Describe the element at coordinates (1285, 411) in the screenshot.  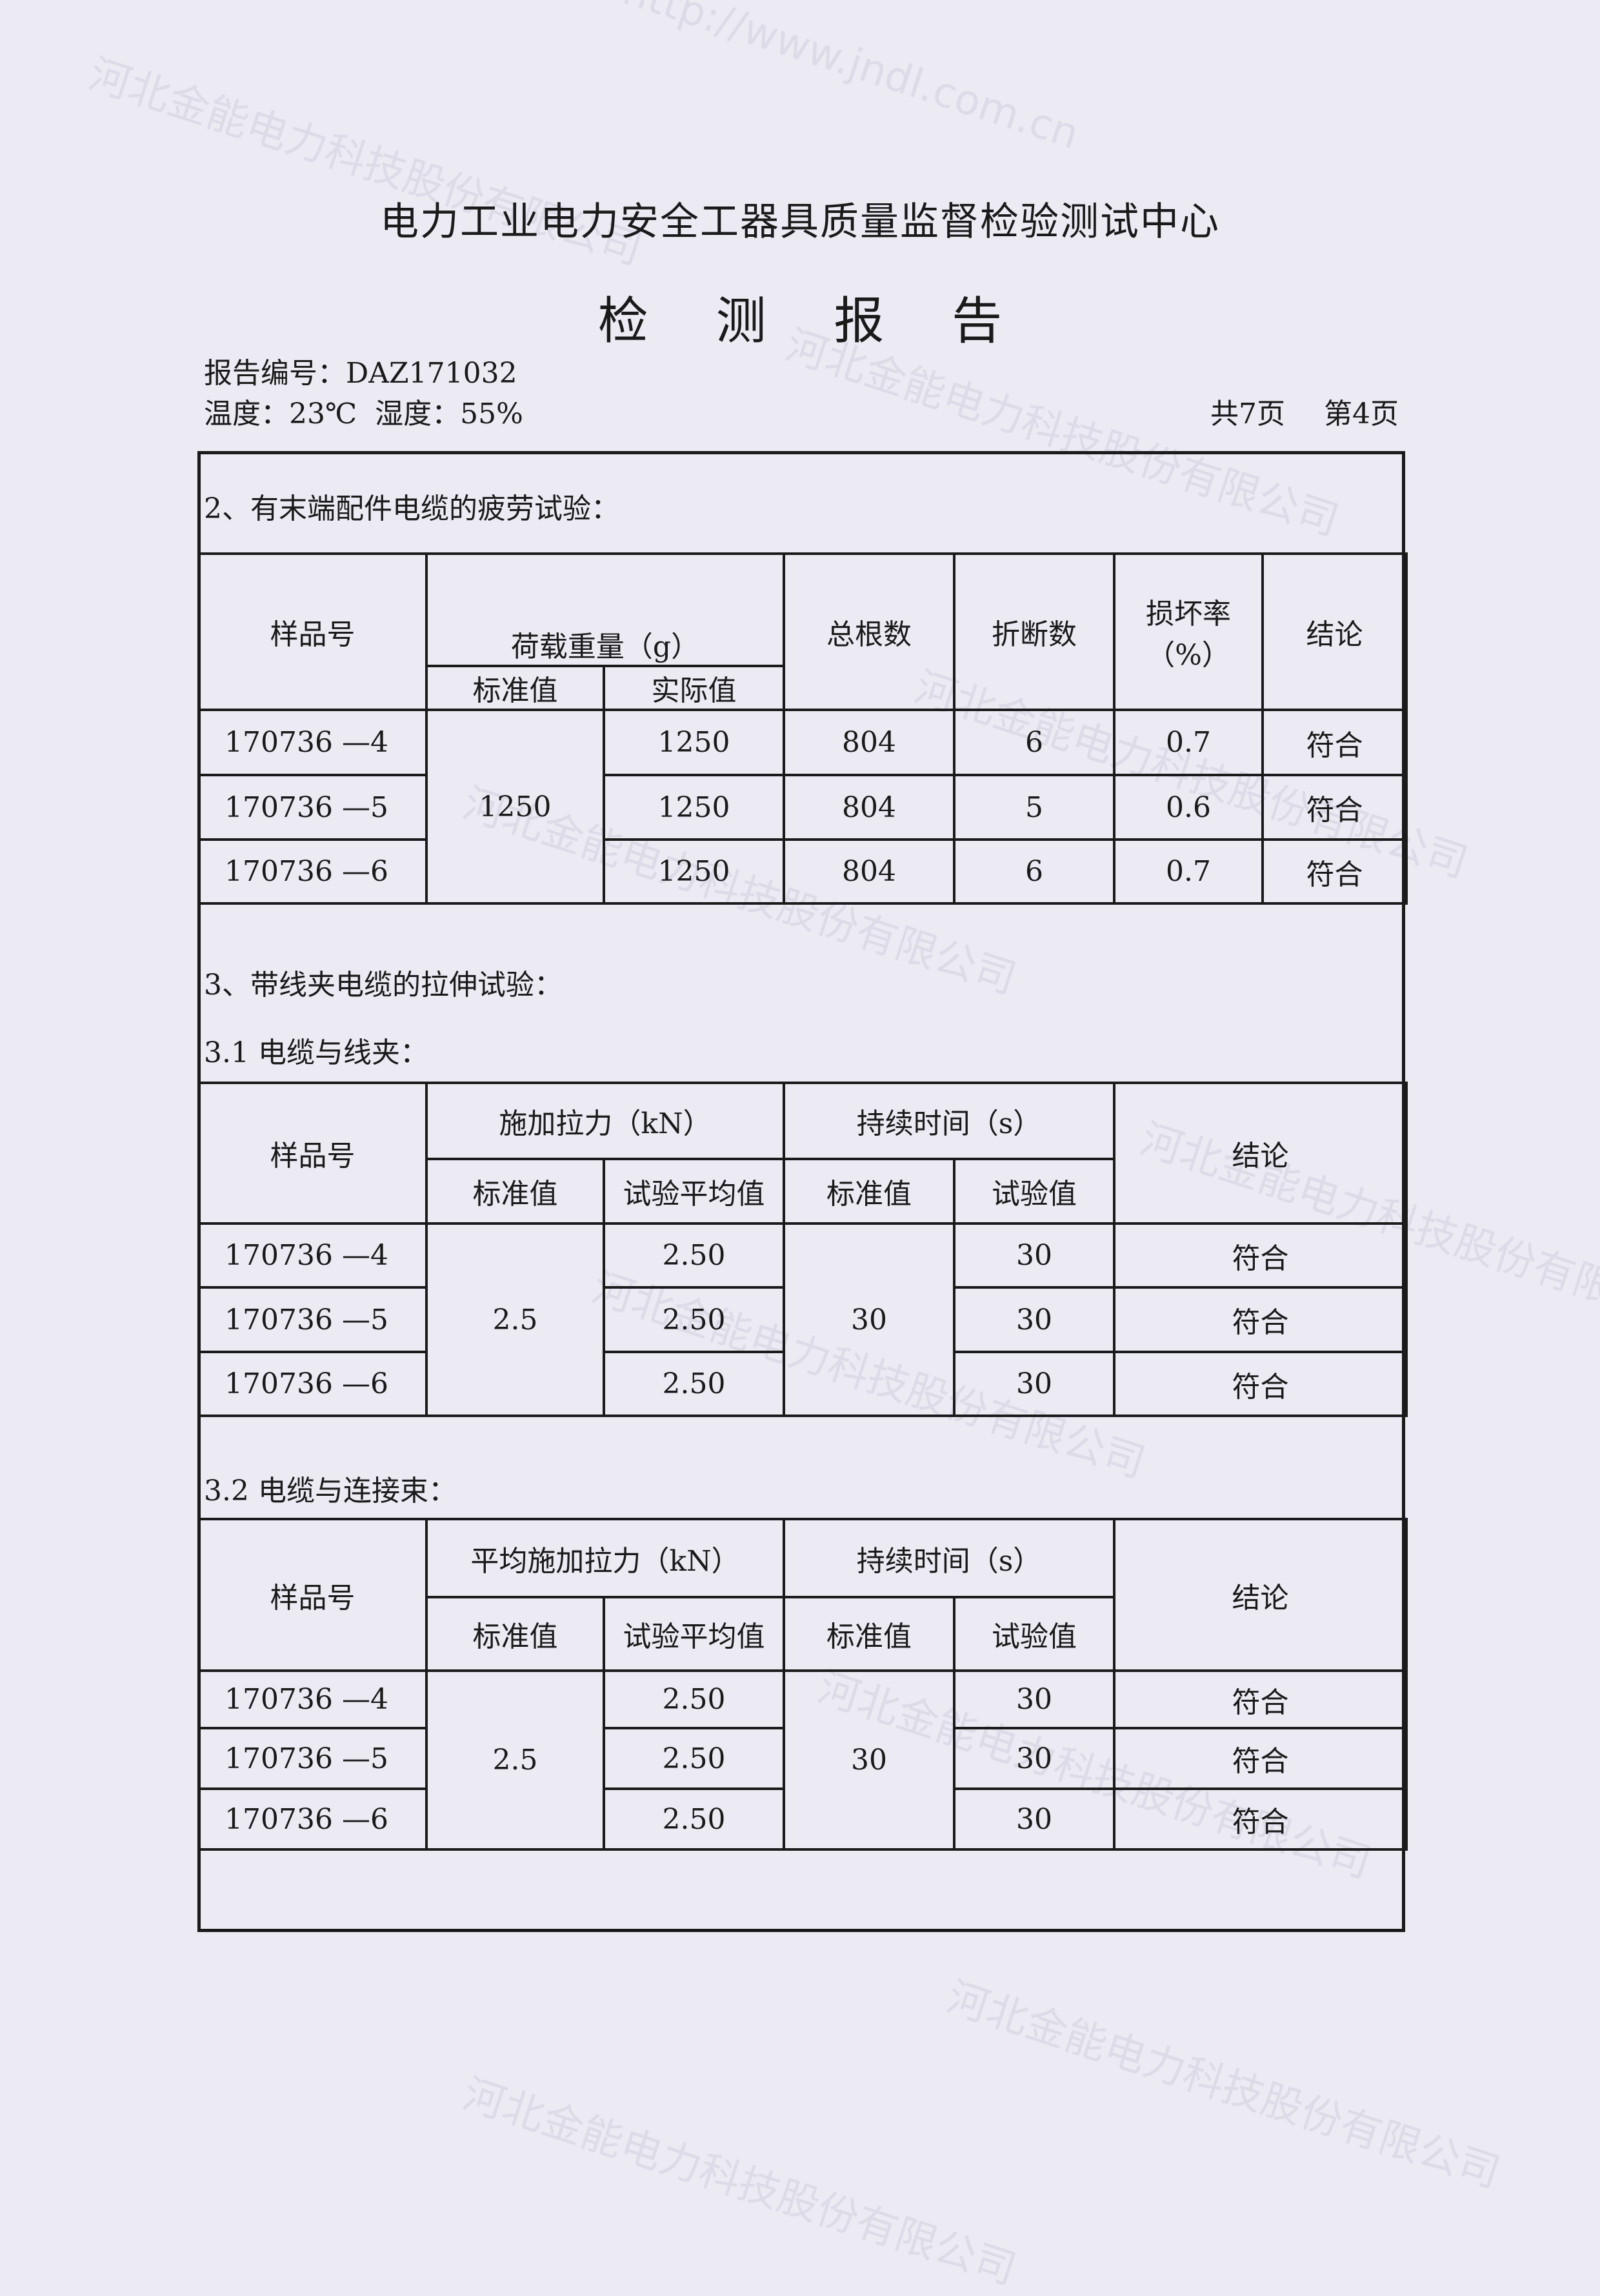
I see `page-indicator: 共7页 第4页` at that location.